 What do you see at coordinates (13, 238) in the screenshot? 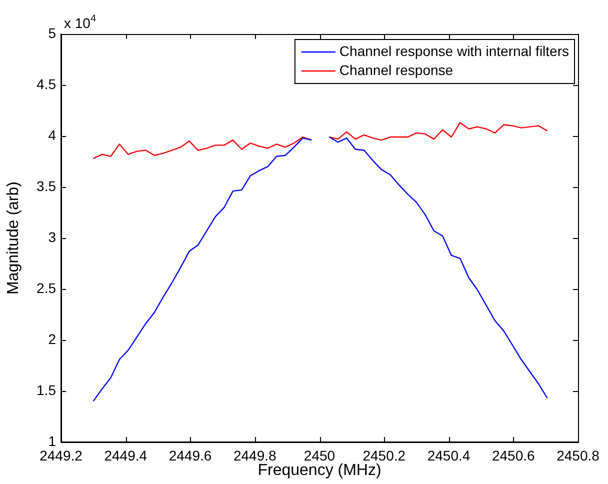
I see `y-axis-title: Magnitude (arb)` at bounding box center [13, 238].